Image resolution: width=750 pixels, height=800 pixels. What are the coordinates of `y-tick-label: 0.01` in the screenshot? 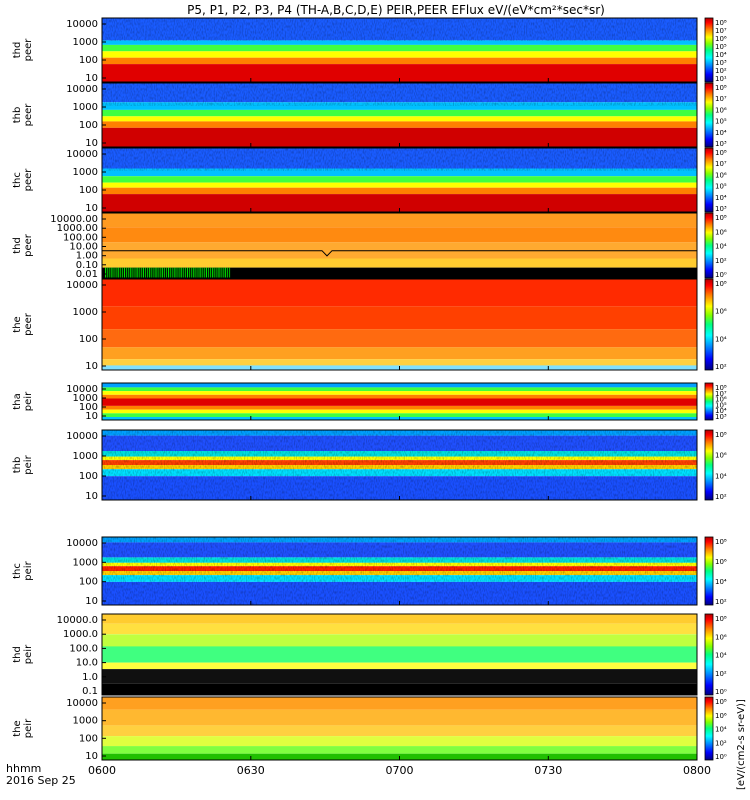 It's located at (87, 274).